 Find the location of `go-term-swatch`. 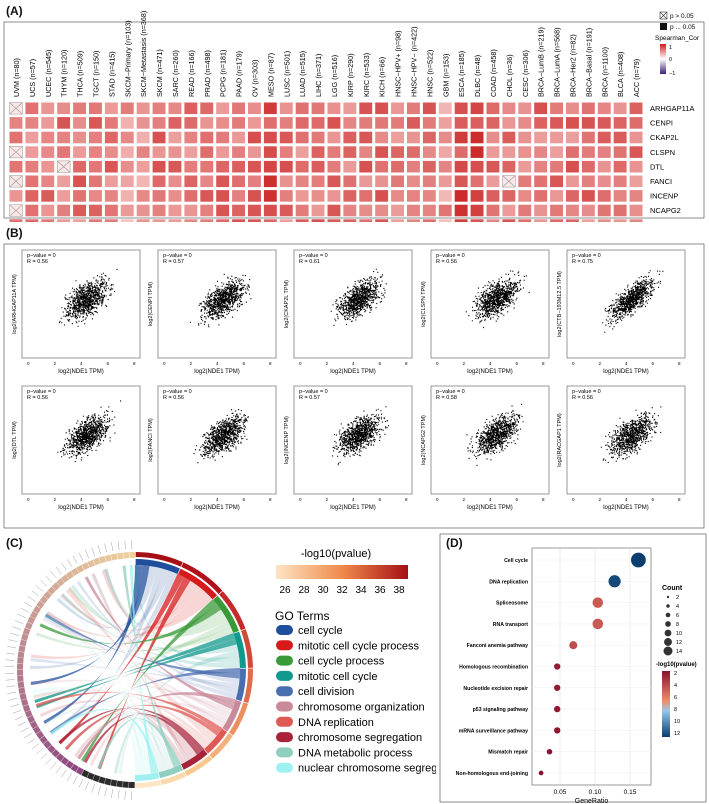

go-term-swatch is located at coordinates (284, 737).